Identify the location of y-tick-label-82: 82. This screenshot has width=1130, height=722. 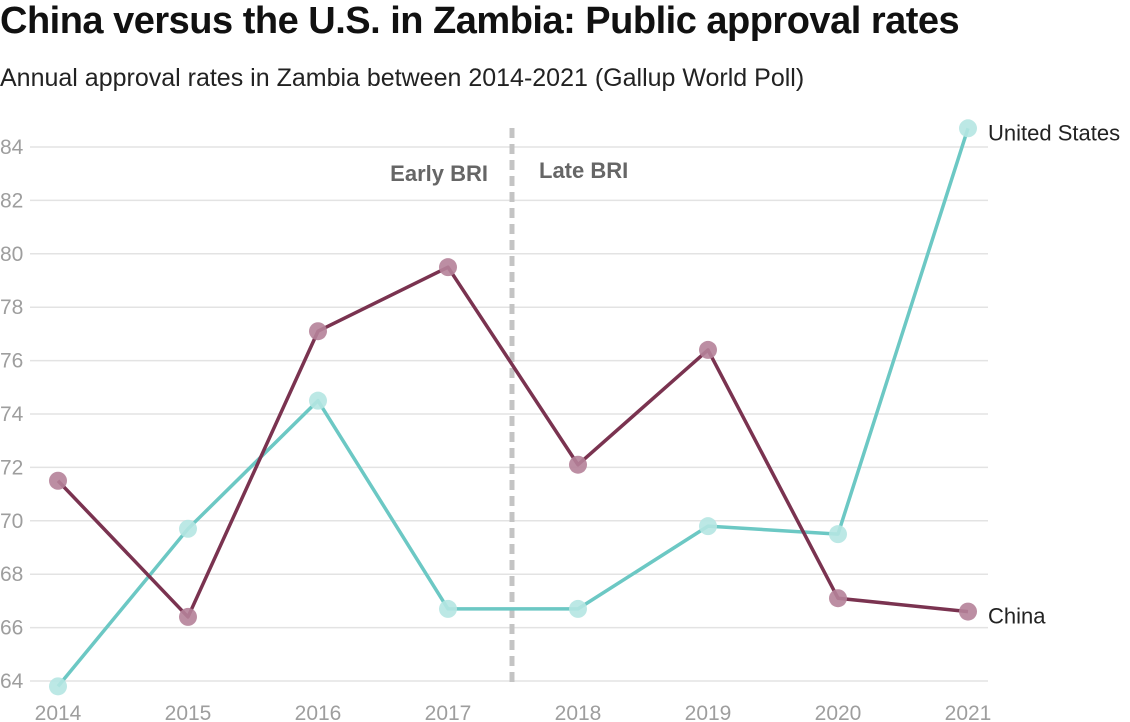
(11, 200).